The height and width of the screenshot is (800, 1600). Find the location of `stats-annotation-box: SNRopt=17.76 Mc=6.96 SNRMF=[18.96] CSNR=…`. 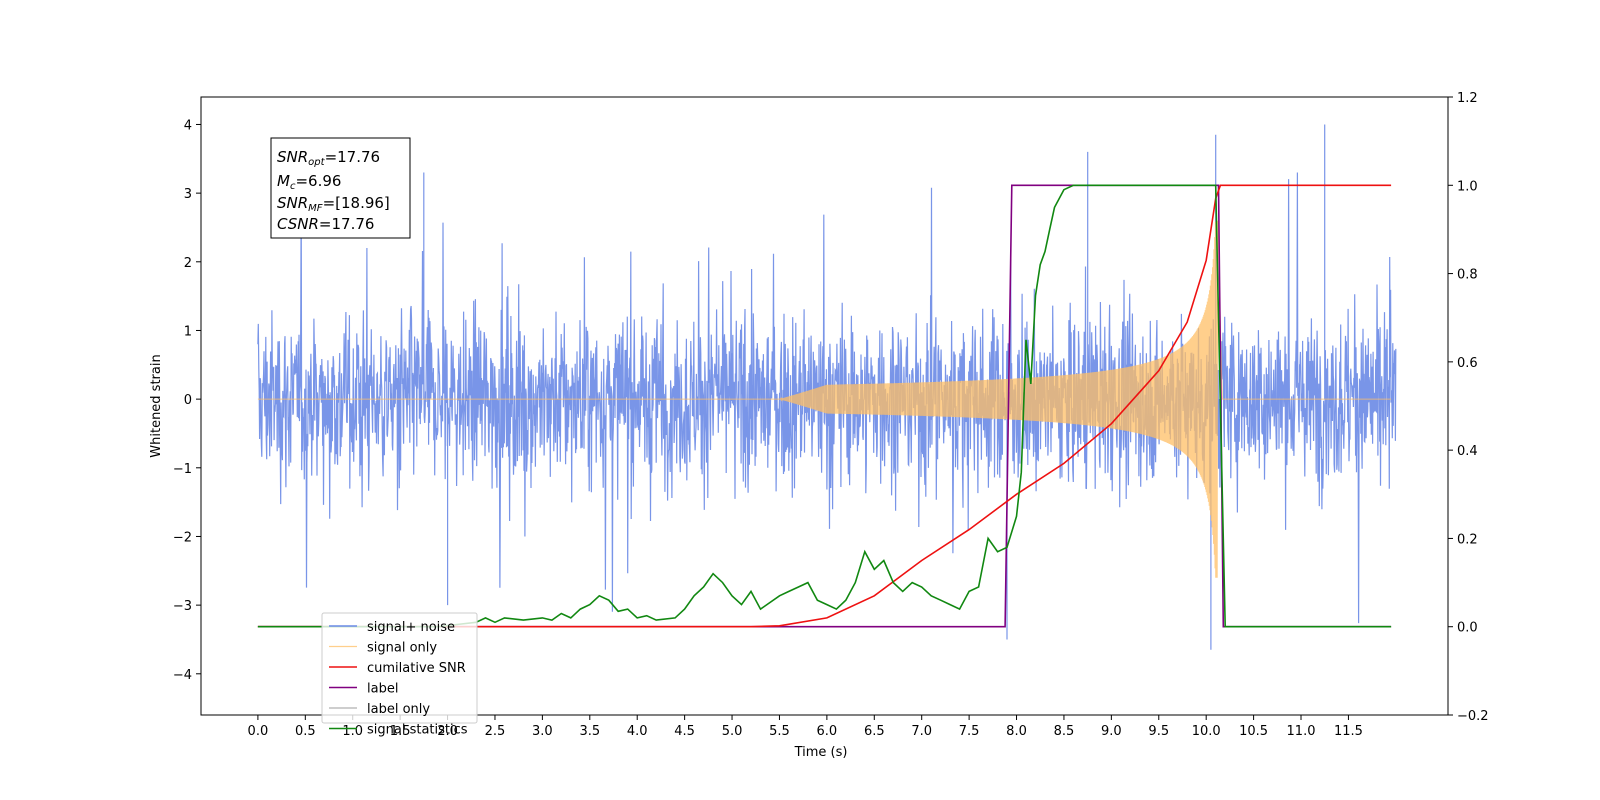

stats-annotation-box: SNRopt=17.76 Mc=6.96 SNRMF=[18.96] CSNR=… is located at coordinates (340, 188).